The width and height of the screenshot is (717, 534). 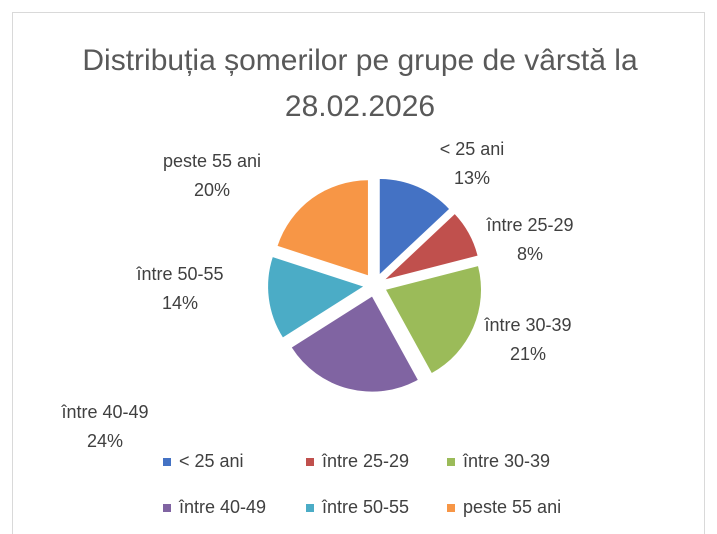 I want to click on legend-label: între 50-55, so click(x=365, y=507).